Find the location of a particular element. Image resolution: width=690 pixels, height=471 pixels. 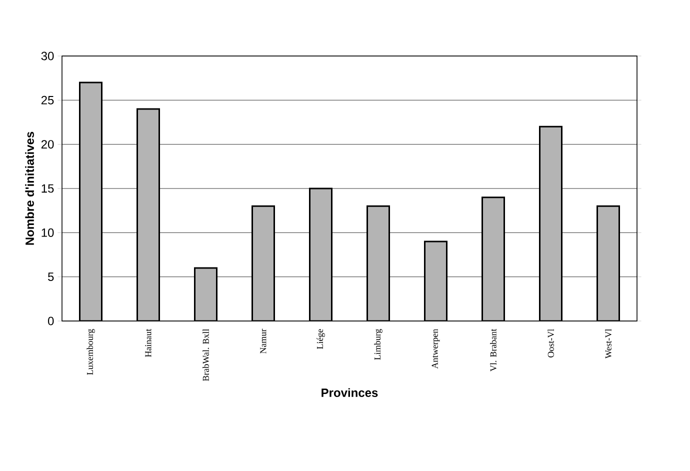

x-tick-label: Oost-Vl is located at coordinates (551, 343).